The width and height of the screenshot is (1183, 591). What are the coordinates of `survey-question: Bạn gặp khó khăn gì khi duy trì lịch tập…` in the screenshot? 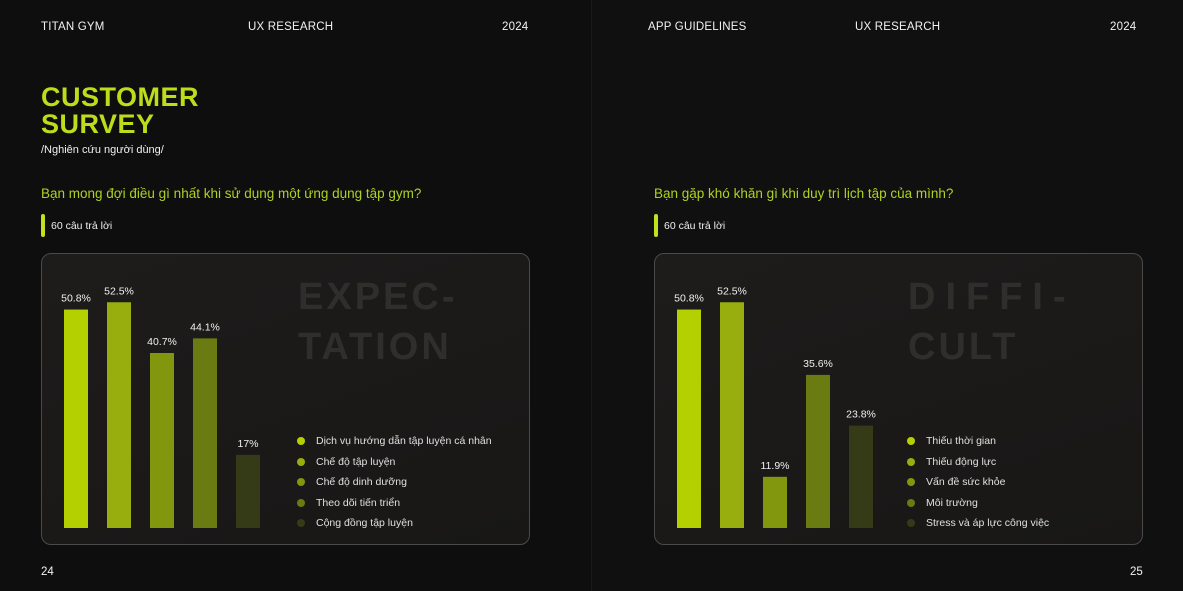 It's located at (804, 193).